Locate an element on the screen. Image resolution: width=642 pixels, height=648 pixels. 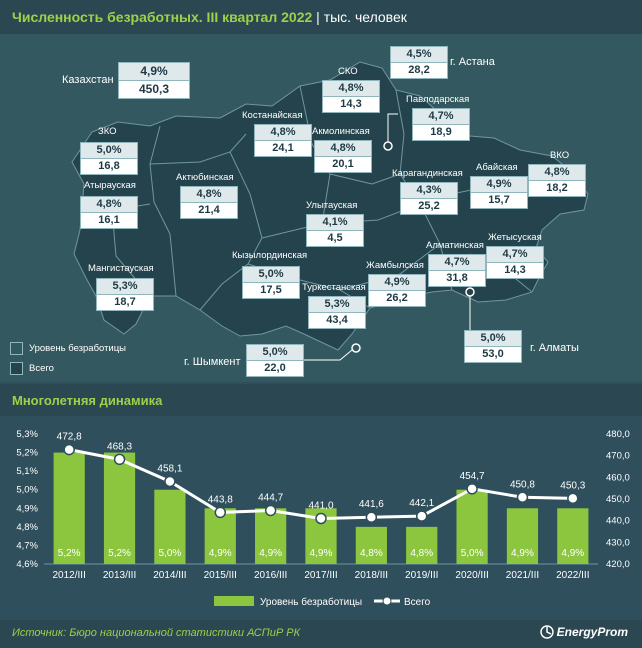
right-axis-tick: 480,0 is located at coordinates (618, 434).